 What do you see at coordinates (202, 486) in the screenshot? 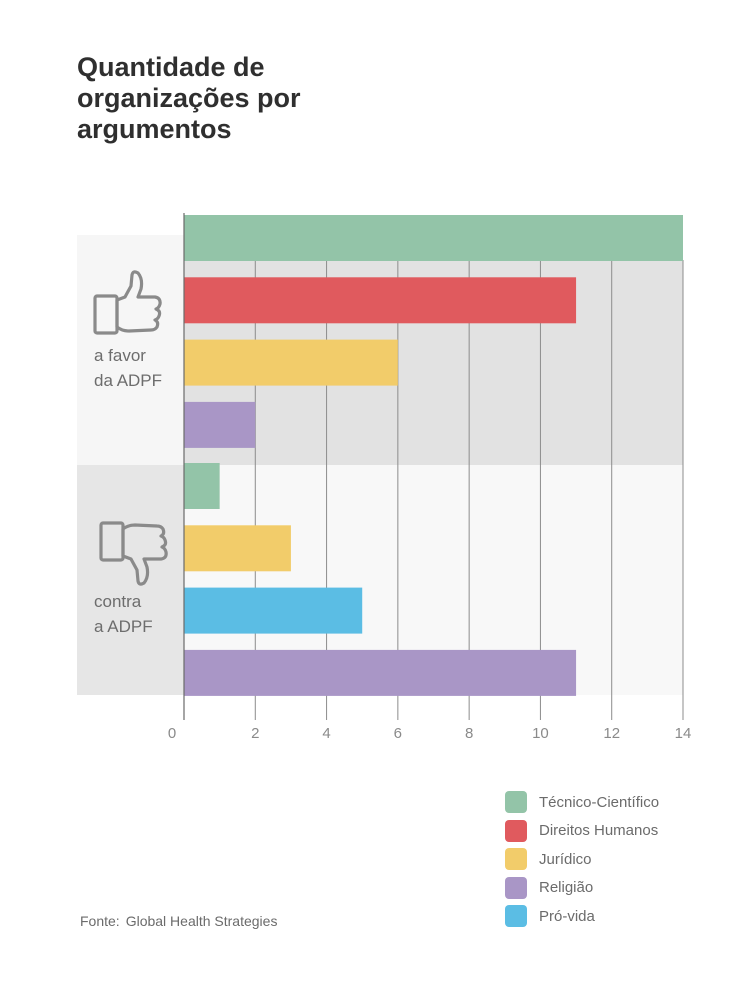
I see `bar-contra-tecnico-cientifico` at bounding box center [202, 486].